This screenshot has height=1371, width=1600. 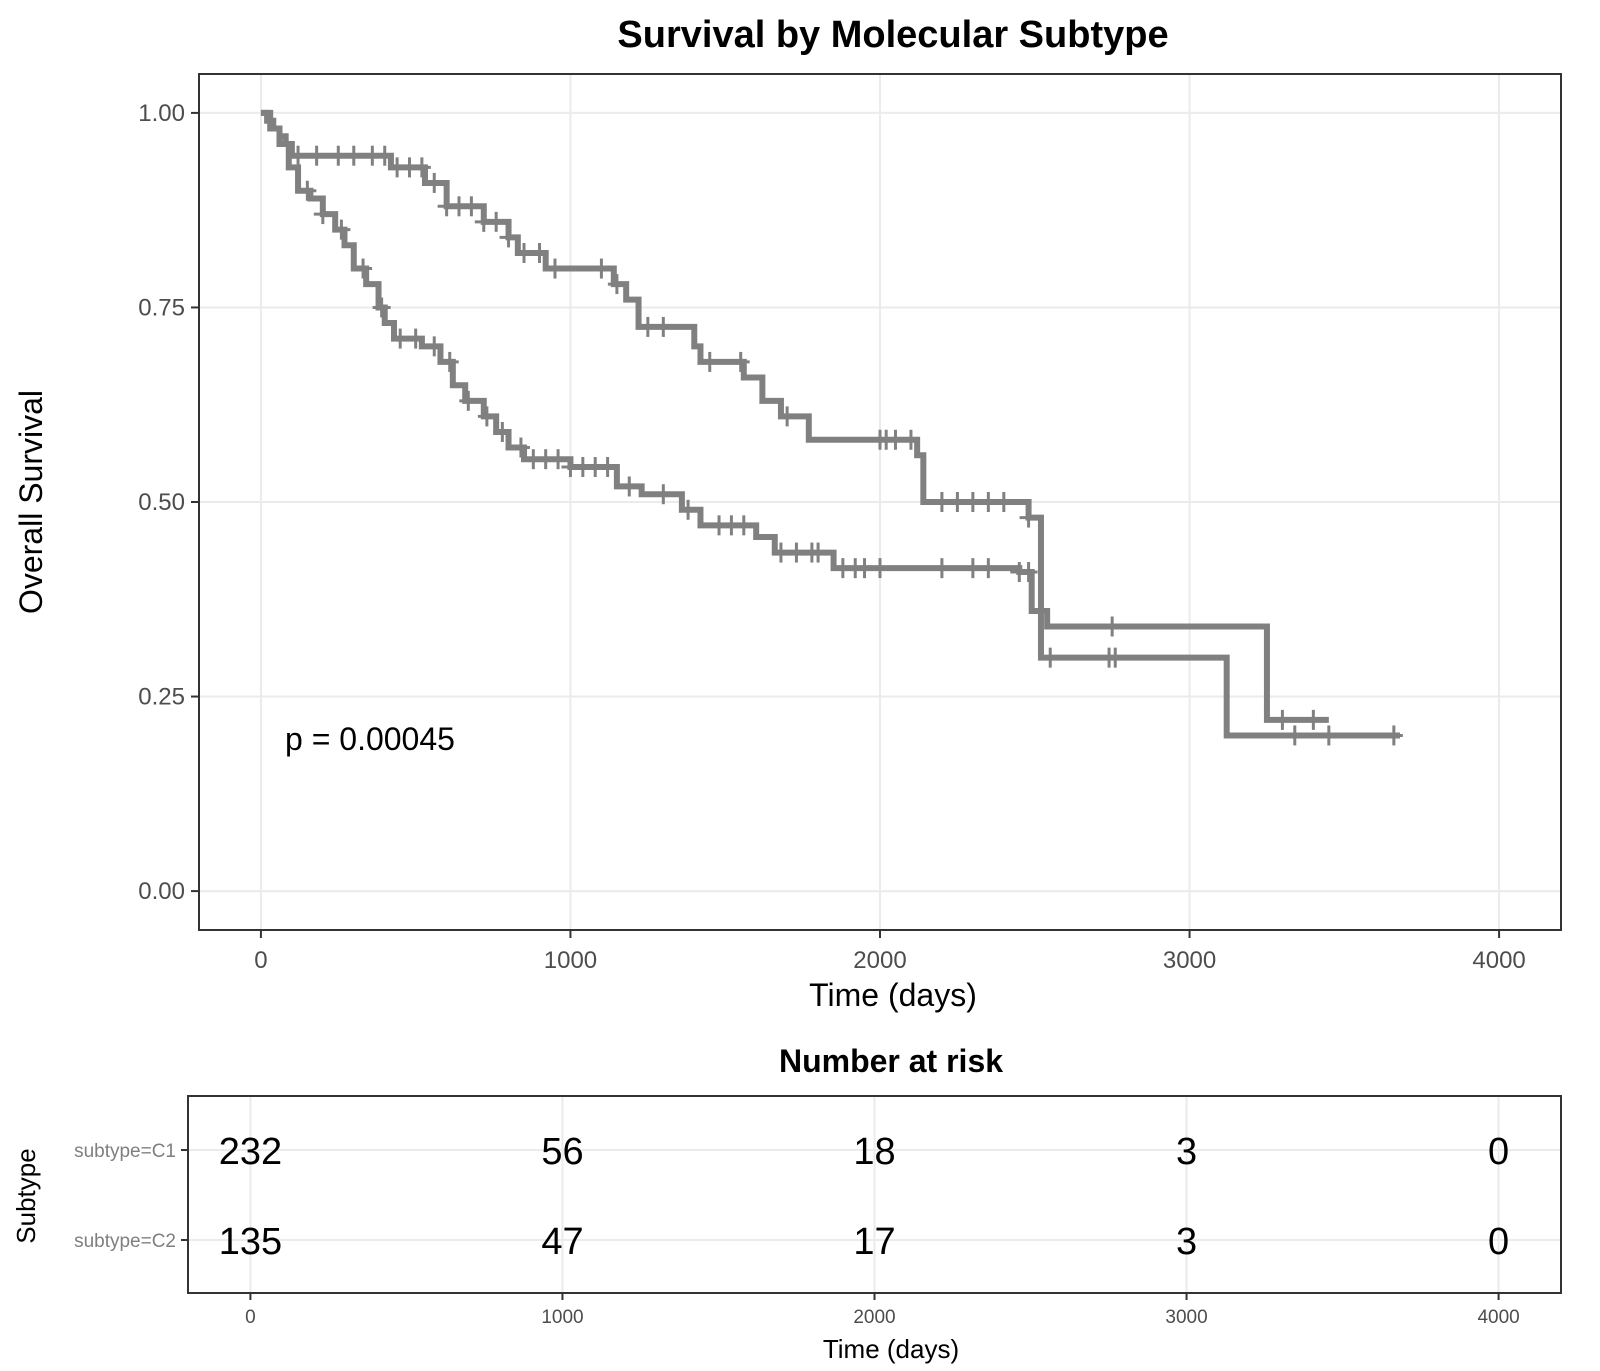 I want to click on km-y-tick-label: 0.25, so click(x=161, y=697).